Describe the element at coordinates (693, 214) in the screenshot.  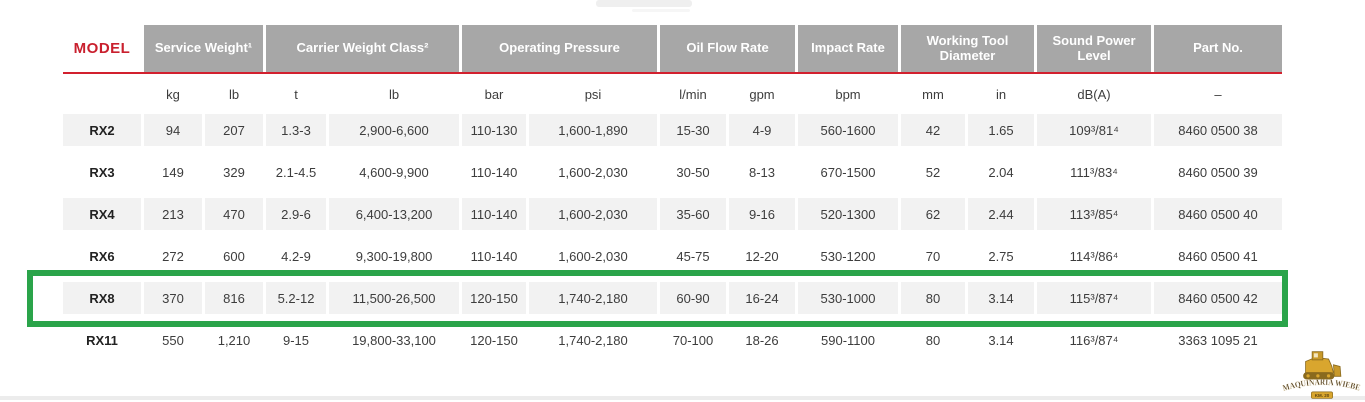
I see `cell-lmin: 35-60` at that location.